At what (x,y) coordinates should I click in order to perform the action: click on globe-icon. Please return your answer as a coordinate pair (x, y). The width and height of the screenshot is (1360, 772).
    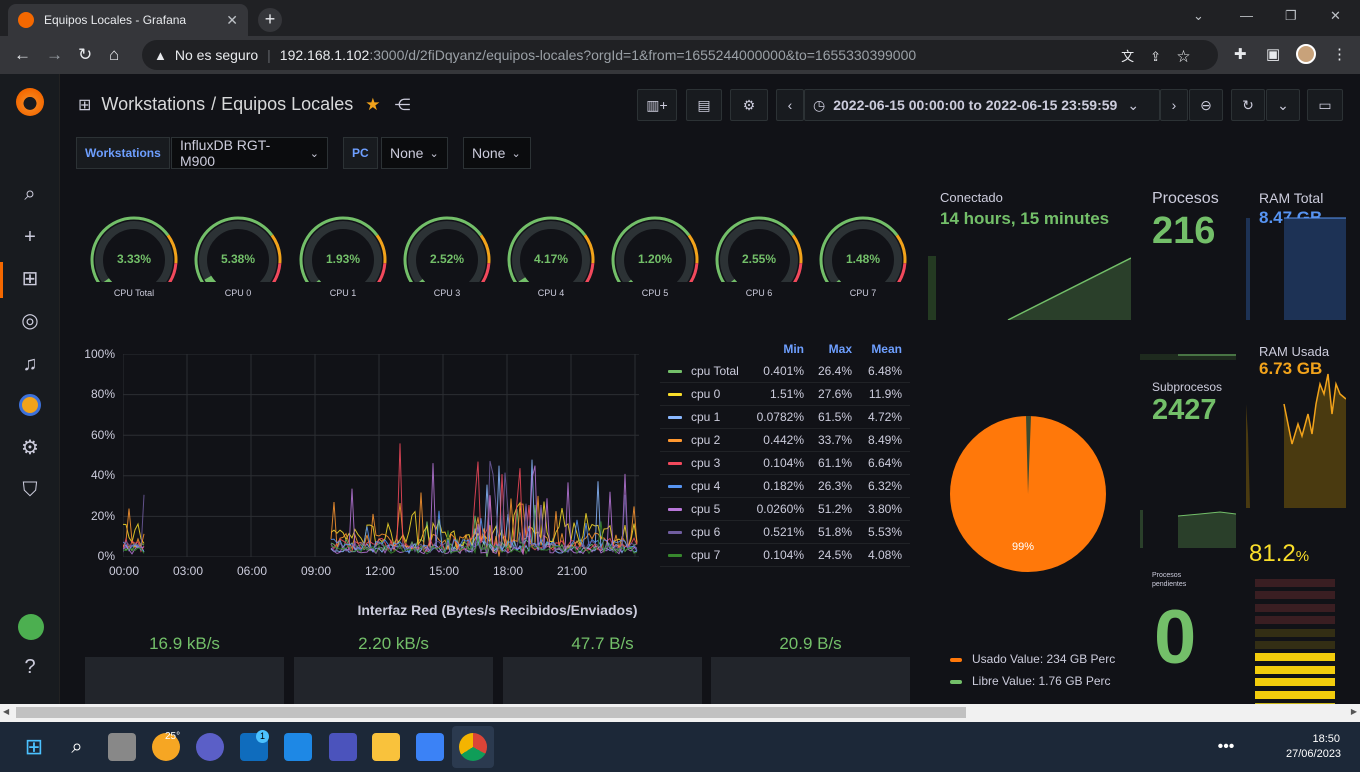
    Looking at the image, I should click on (30, 406).